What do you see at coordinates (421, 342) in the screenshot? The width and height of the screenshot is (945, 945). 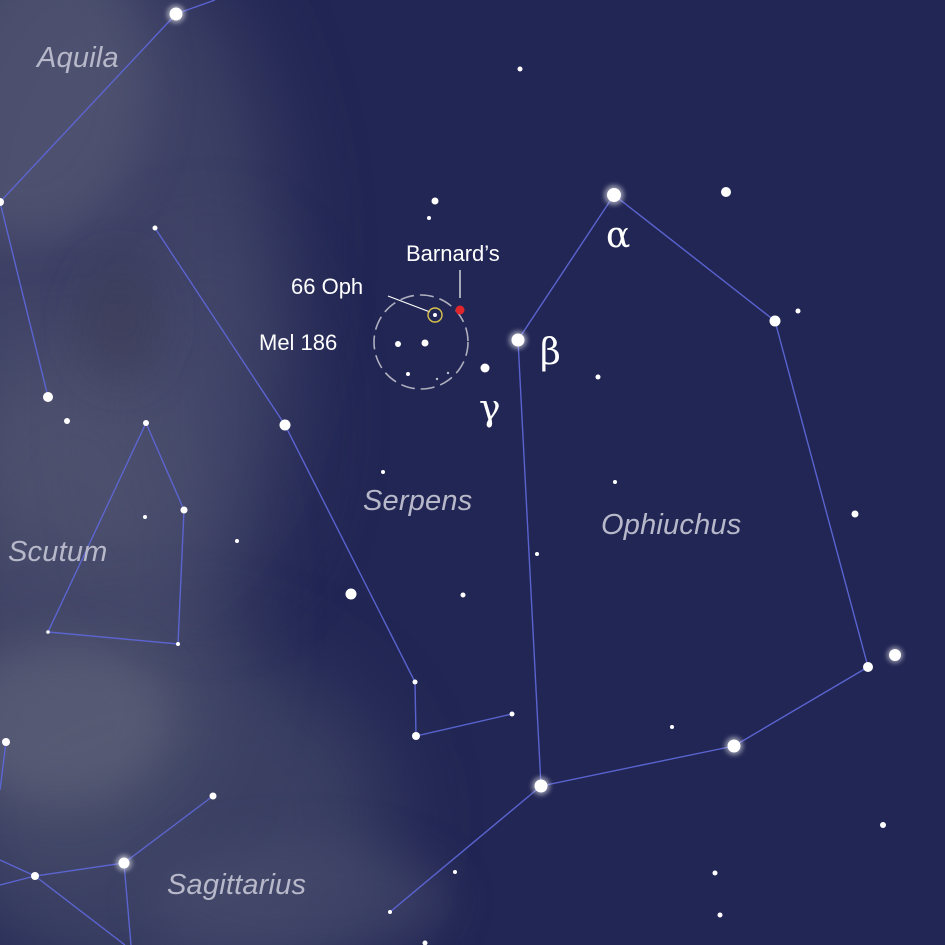 I see `mel-186-circle` at bounding box center [421, 342].